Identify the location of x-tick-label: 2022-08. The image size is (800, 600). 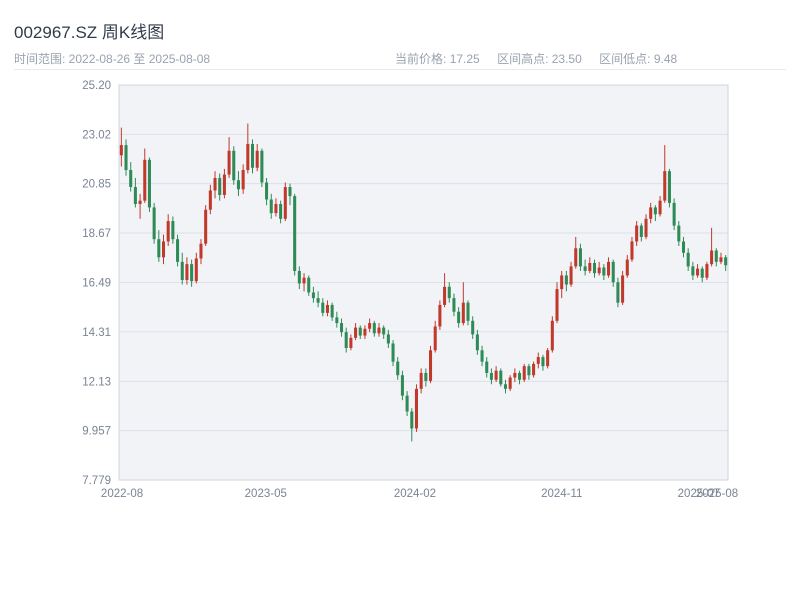
(122, 494).